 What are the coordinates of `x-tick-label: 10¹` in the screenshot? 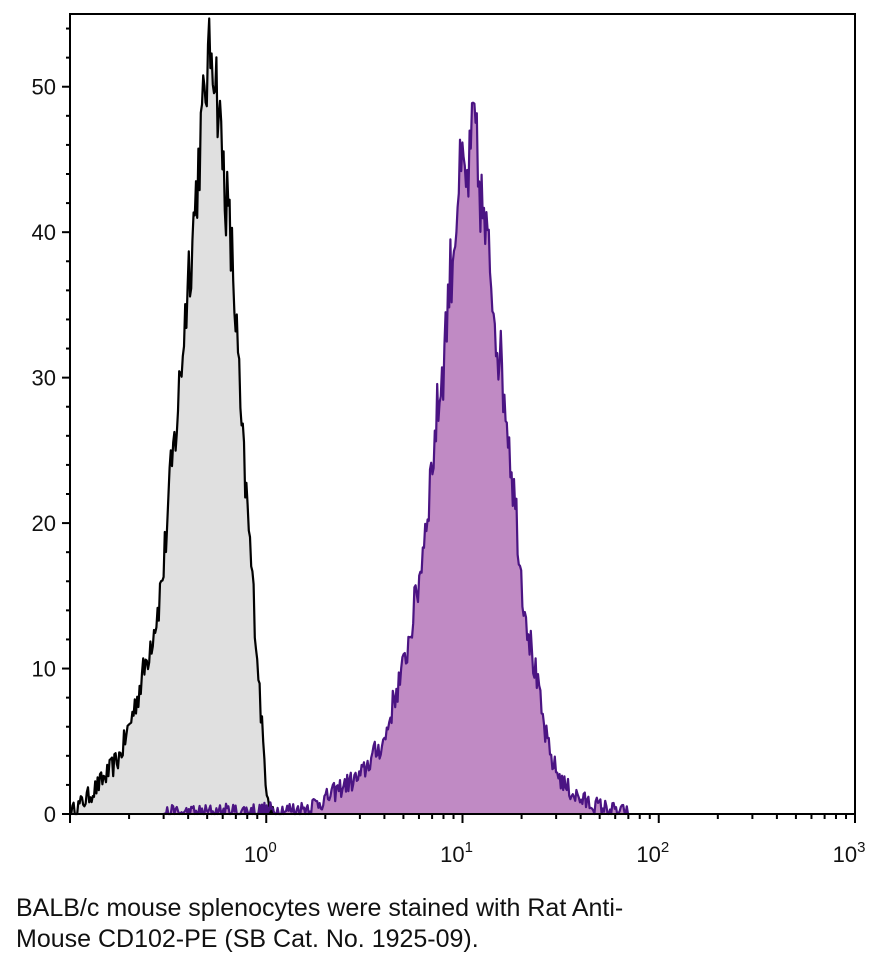 It's located at (456, 853).